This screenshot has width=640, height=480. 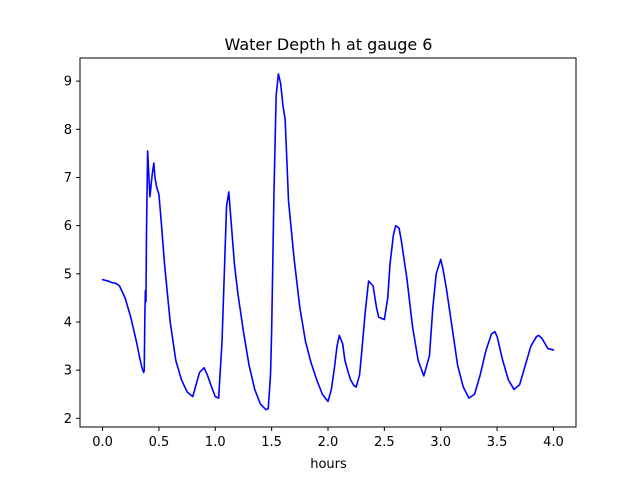 I want to click on x-tick-label: 3.5, so click(x=497, y=442).